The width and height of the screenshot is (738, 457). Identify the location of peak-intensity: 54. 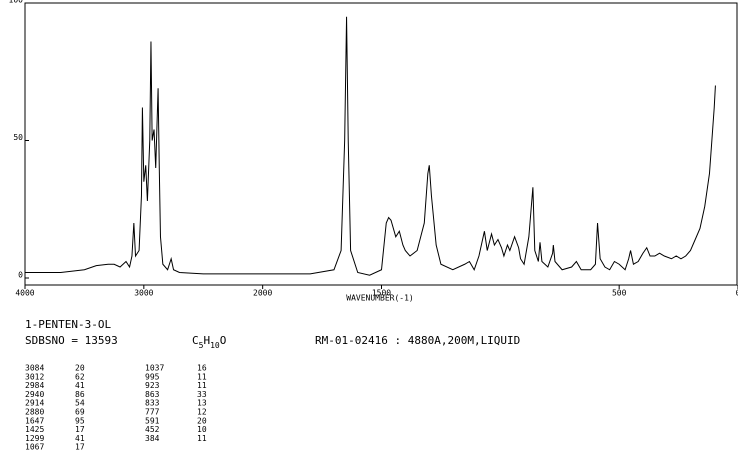
(80, 403).